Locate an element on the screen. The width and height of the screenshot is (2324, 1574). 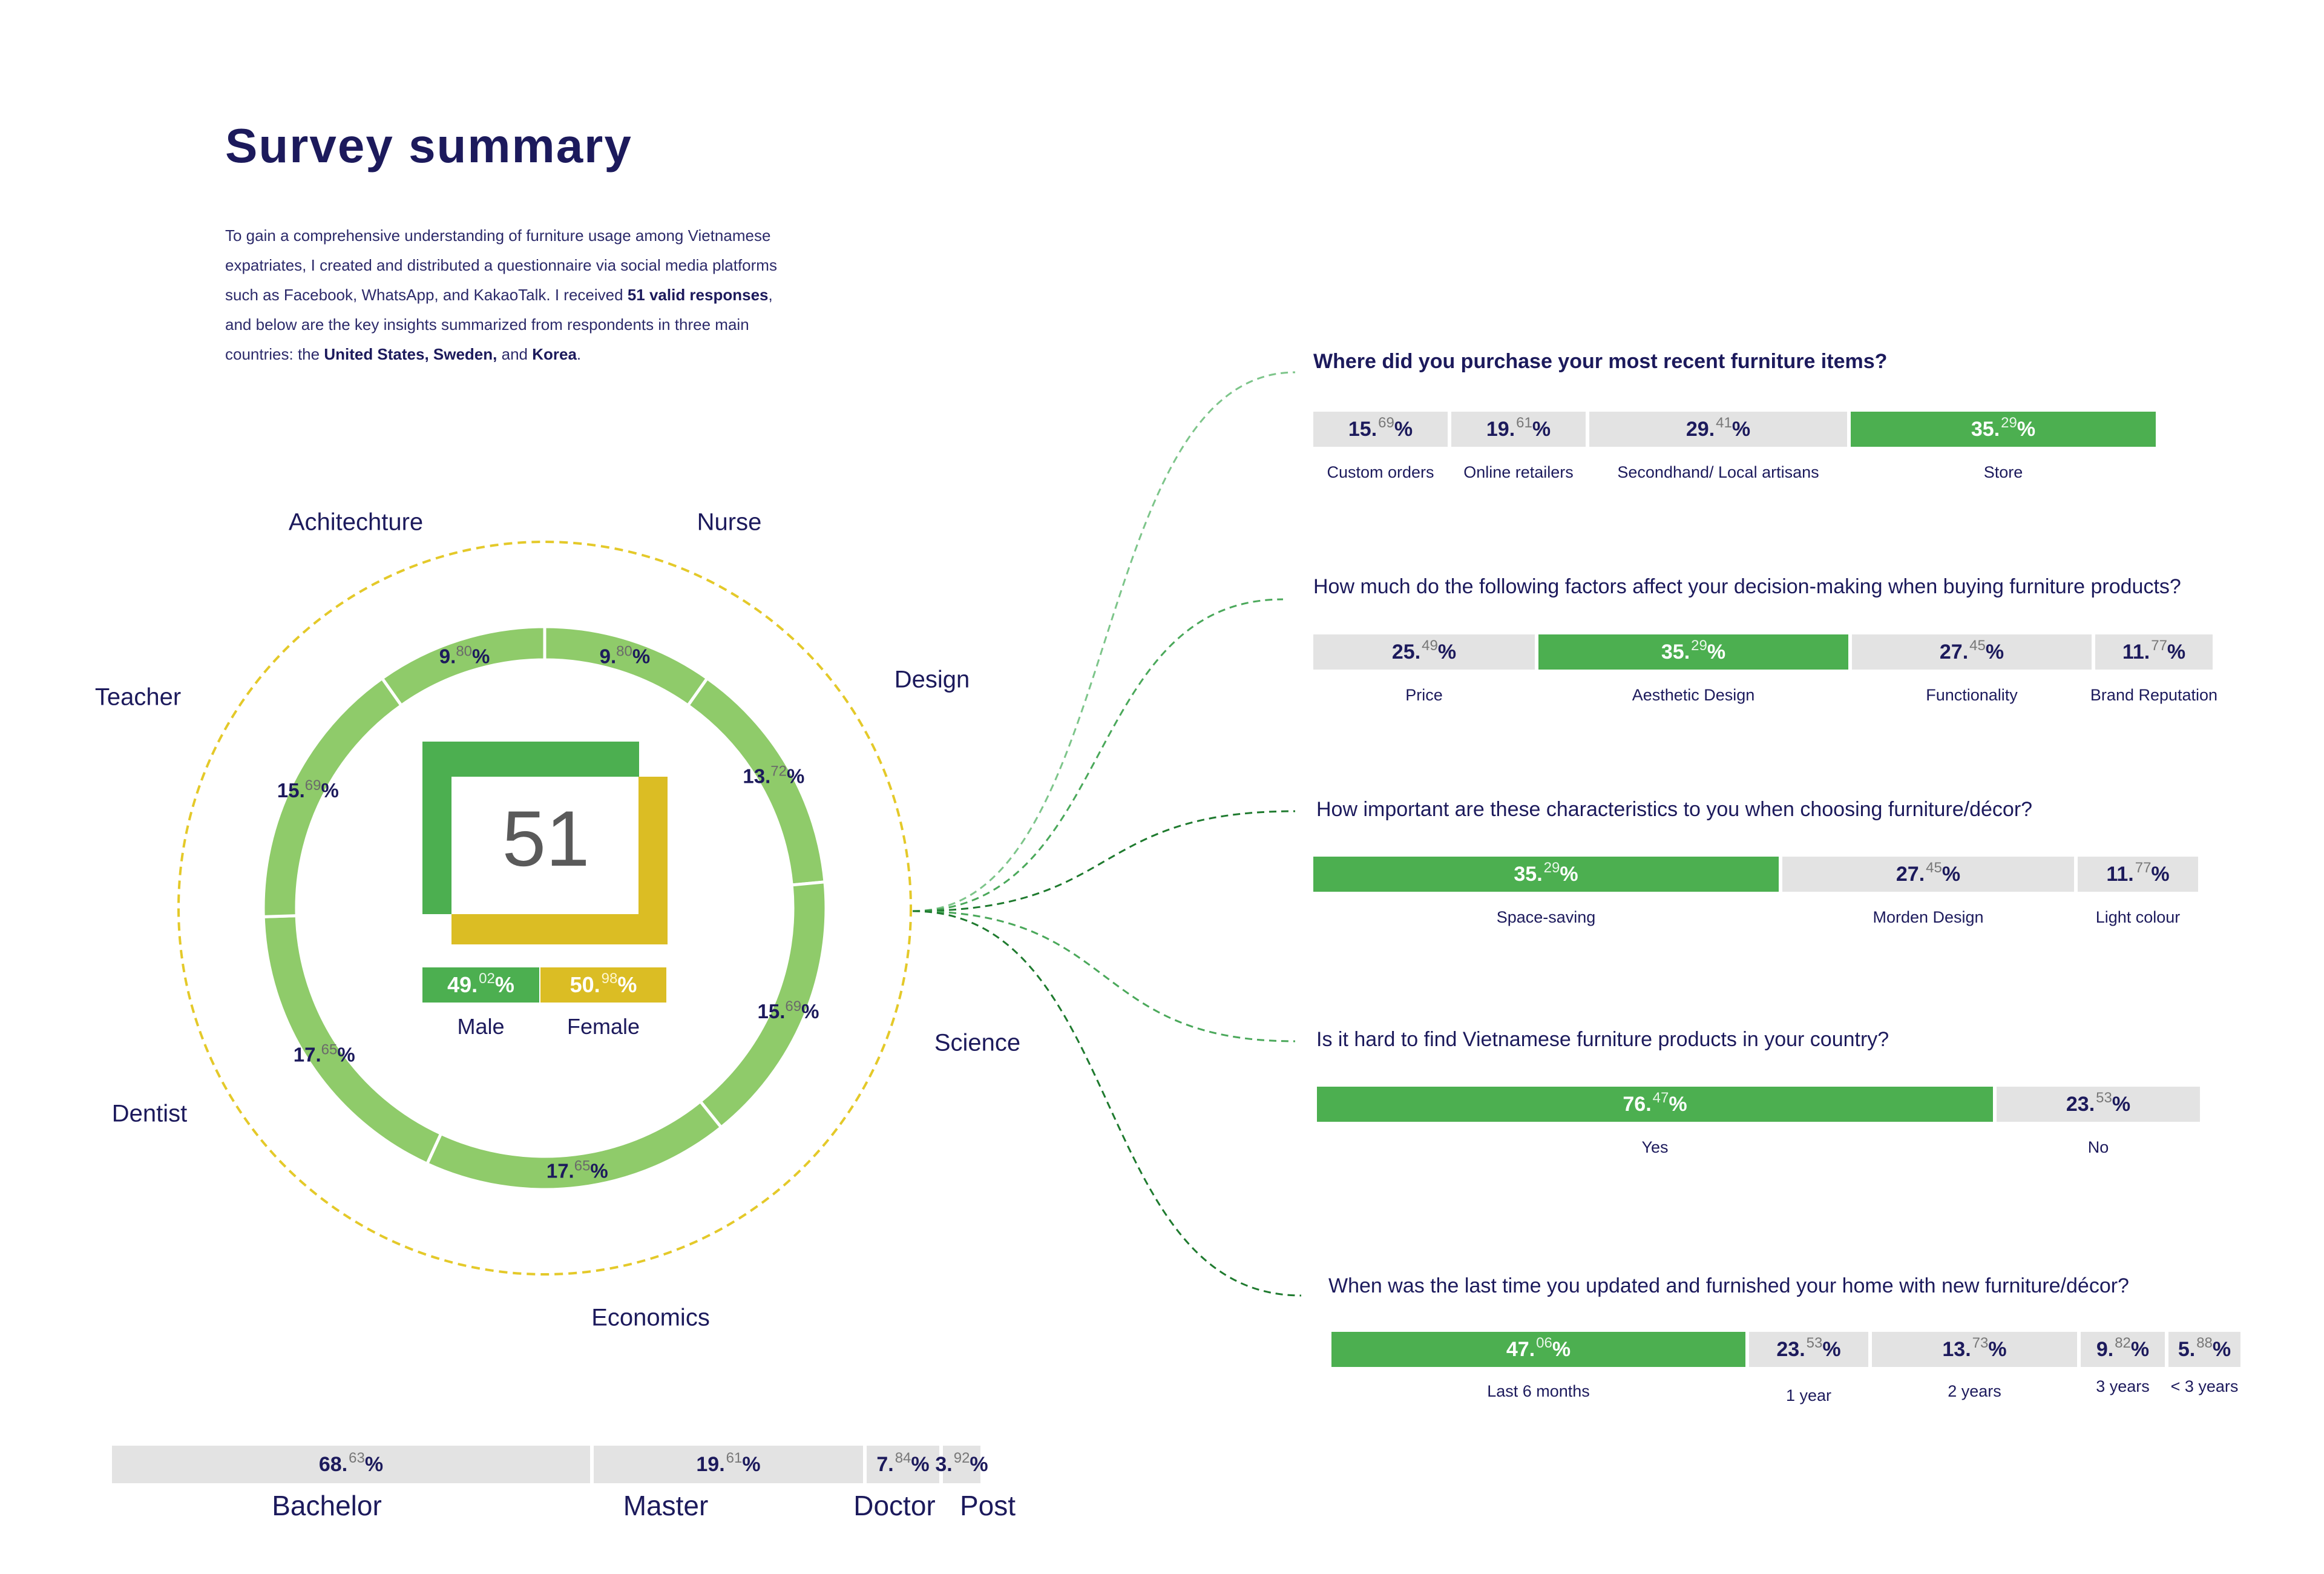
bar-value: 35. is located at coordinates (1675, 652).